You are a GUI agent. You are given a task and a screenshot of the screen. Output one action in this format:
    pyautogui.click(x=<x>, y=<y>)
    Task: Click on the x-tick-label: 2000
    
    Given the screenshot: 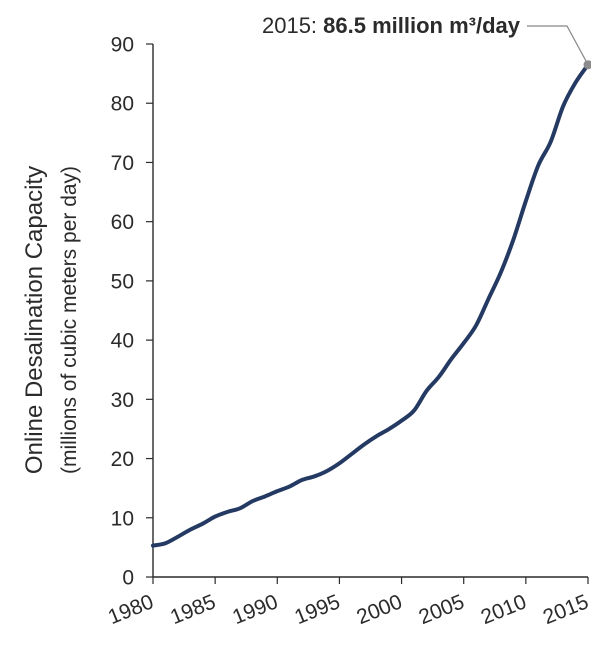 What is the action you would take?
    pyautogui.click(x=380, y=609)
    